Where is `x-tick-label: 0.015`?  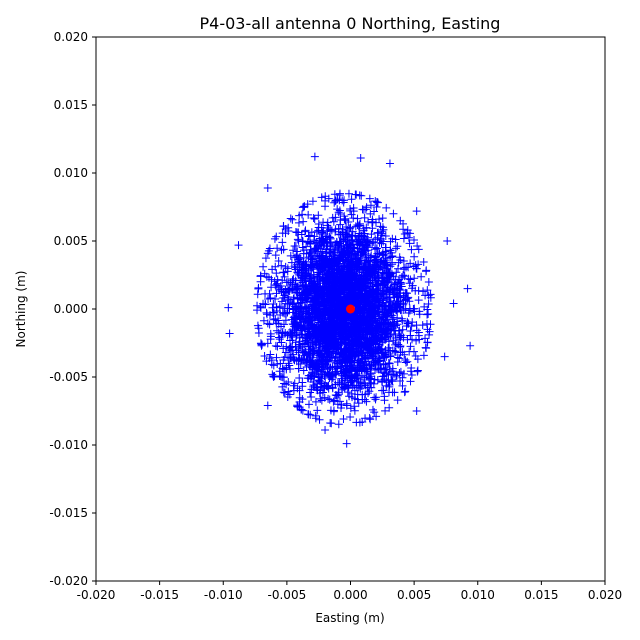
x-tick-label: 0.015 is located at coordinates (541, 595).